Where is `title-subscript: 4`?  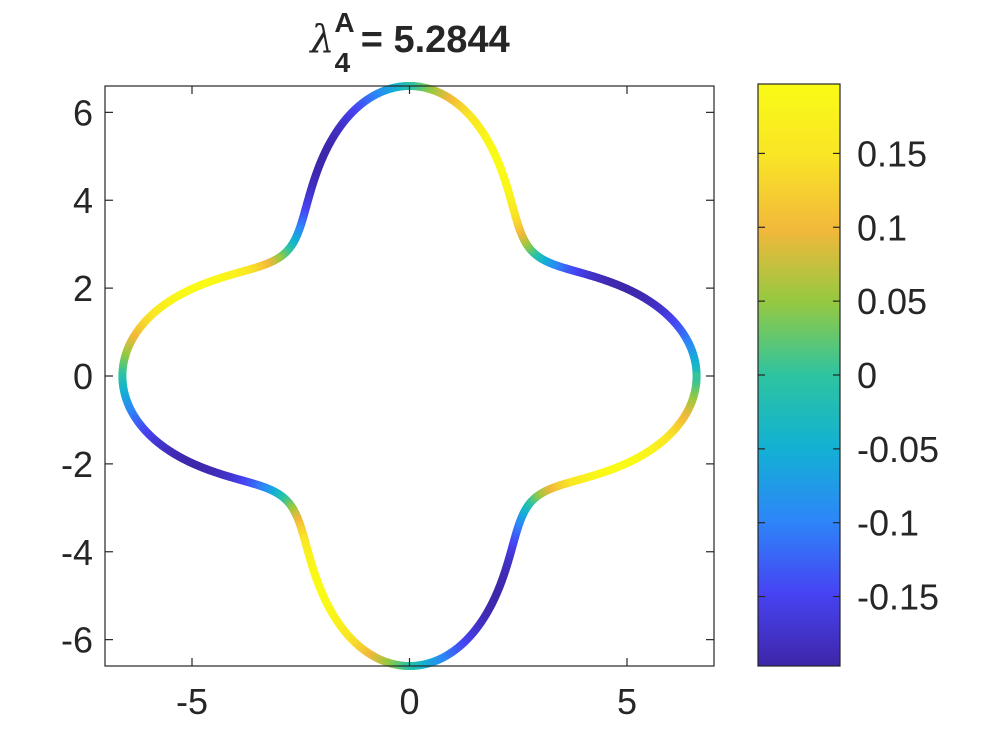 title-subscript: 4 is located at coordinates (343, 62).